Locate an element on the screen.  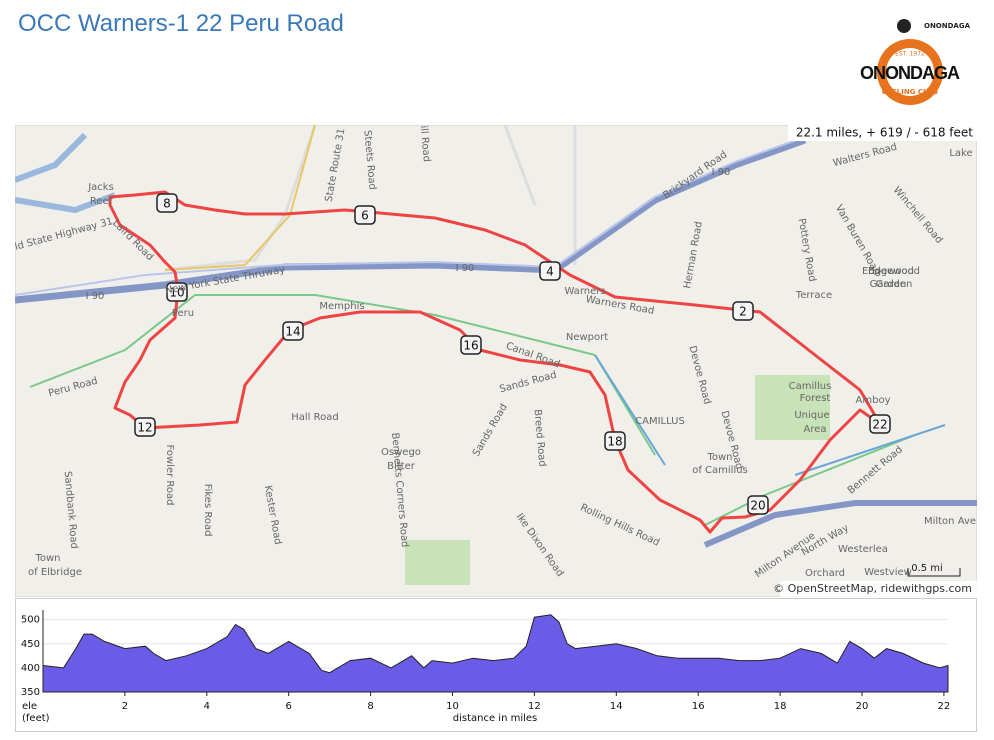
mile-marker: 6 is located at coordinates (365, 216).